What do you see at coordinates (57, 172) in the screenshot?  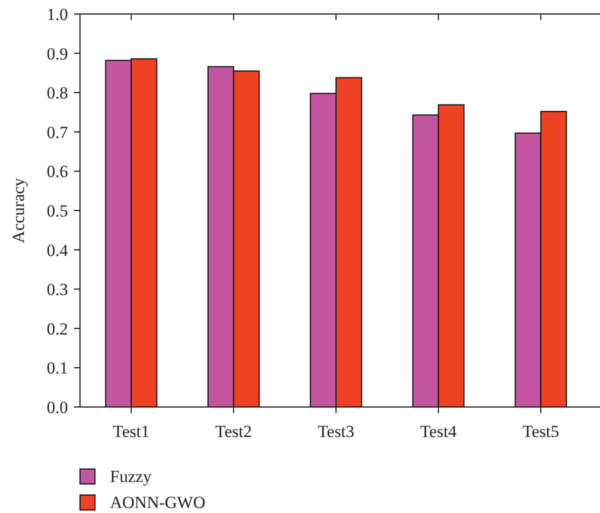 I see `y-tick-label: 0.6` at bounding box center [57, 172].